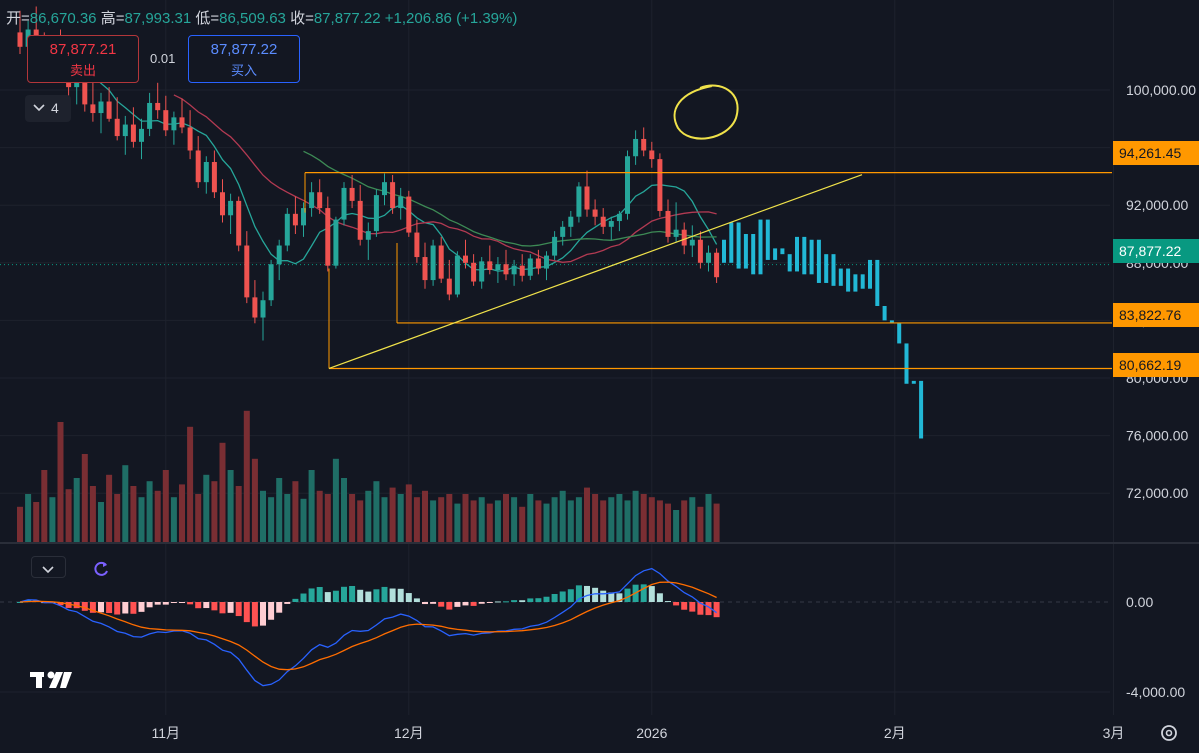 Image resolution: width=1199 pixels, height=753 pixels. What do you see at coordinates (1169, 735) in the screenshot?
I see `gear-icon` at bounding box center [1169, 735].